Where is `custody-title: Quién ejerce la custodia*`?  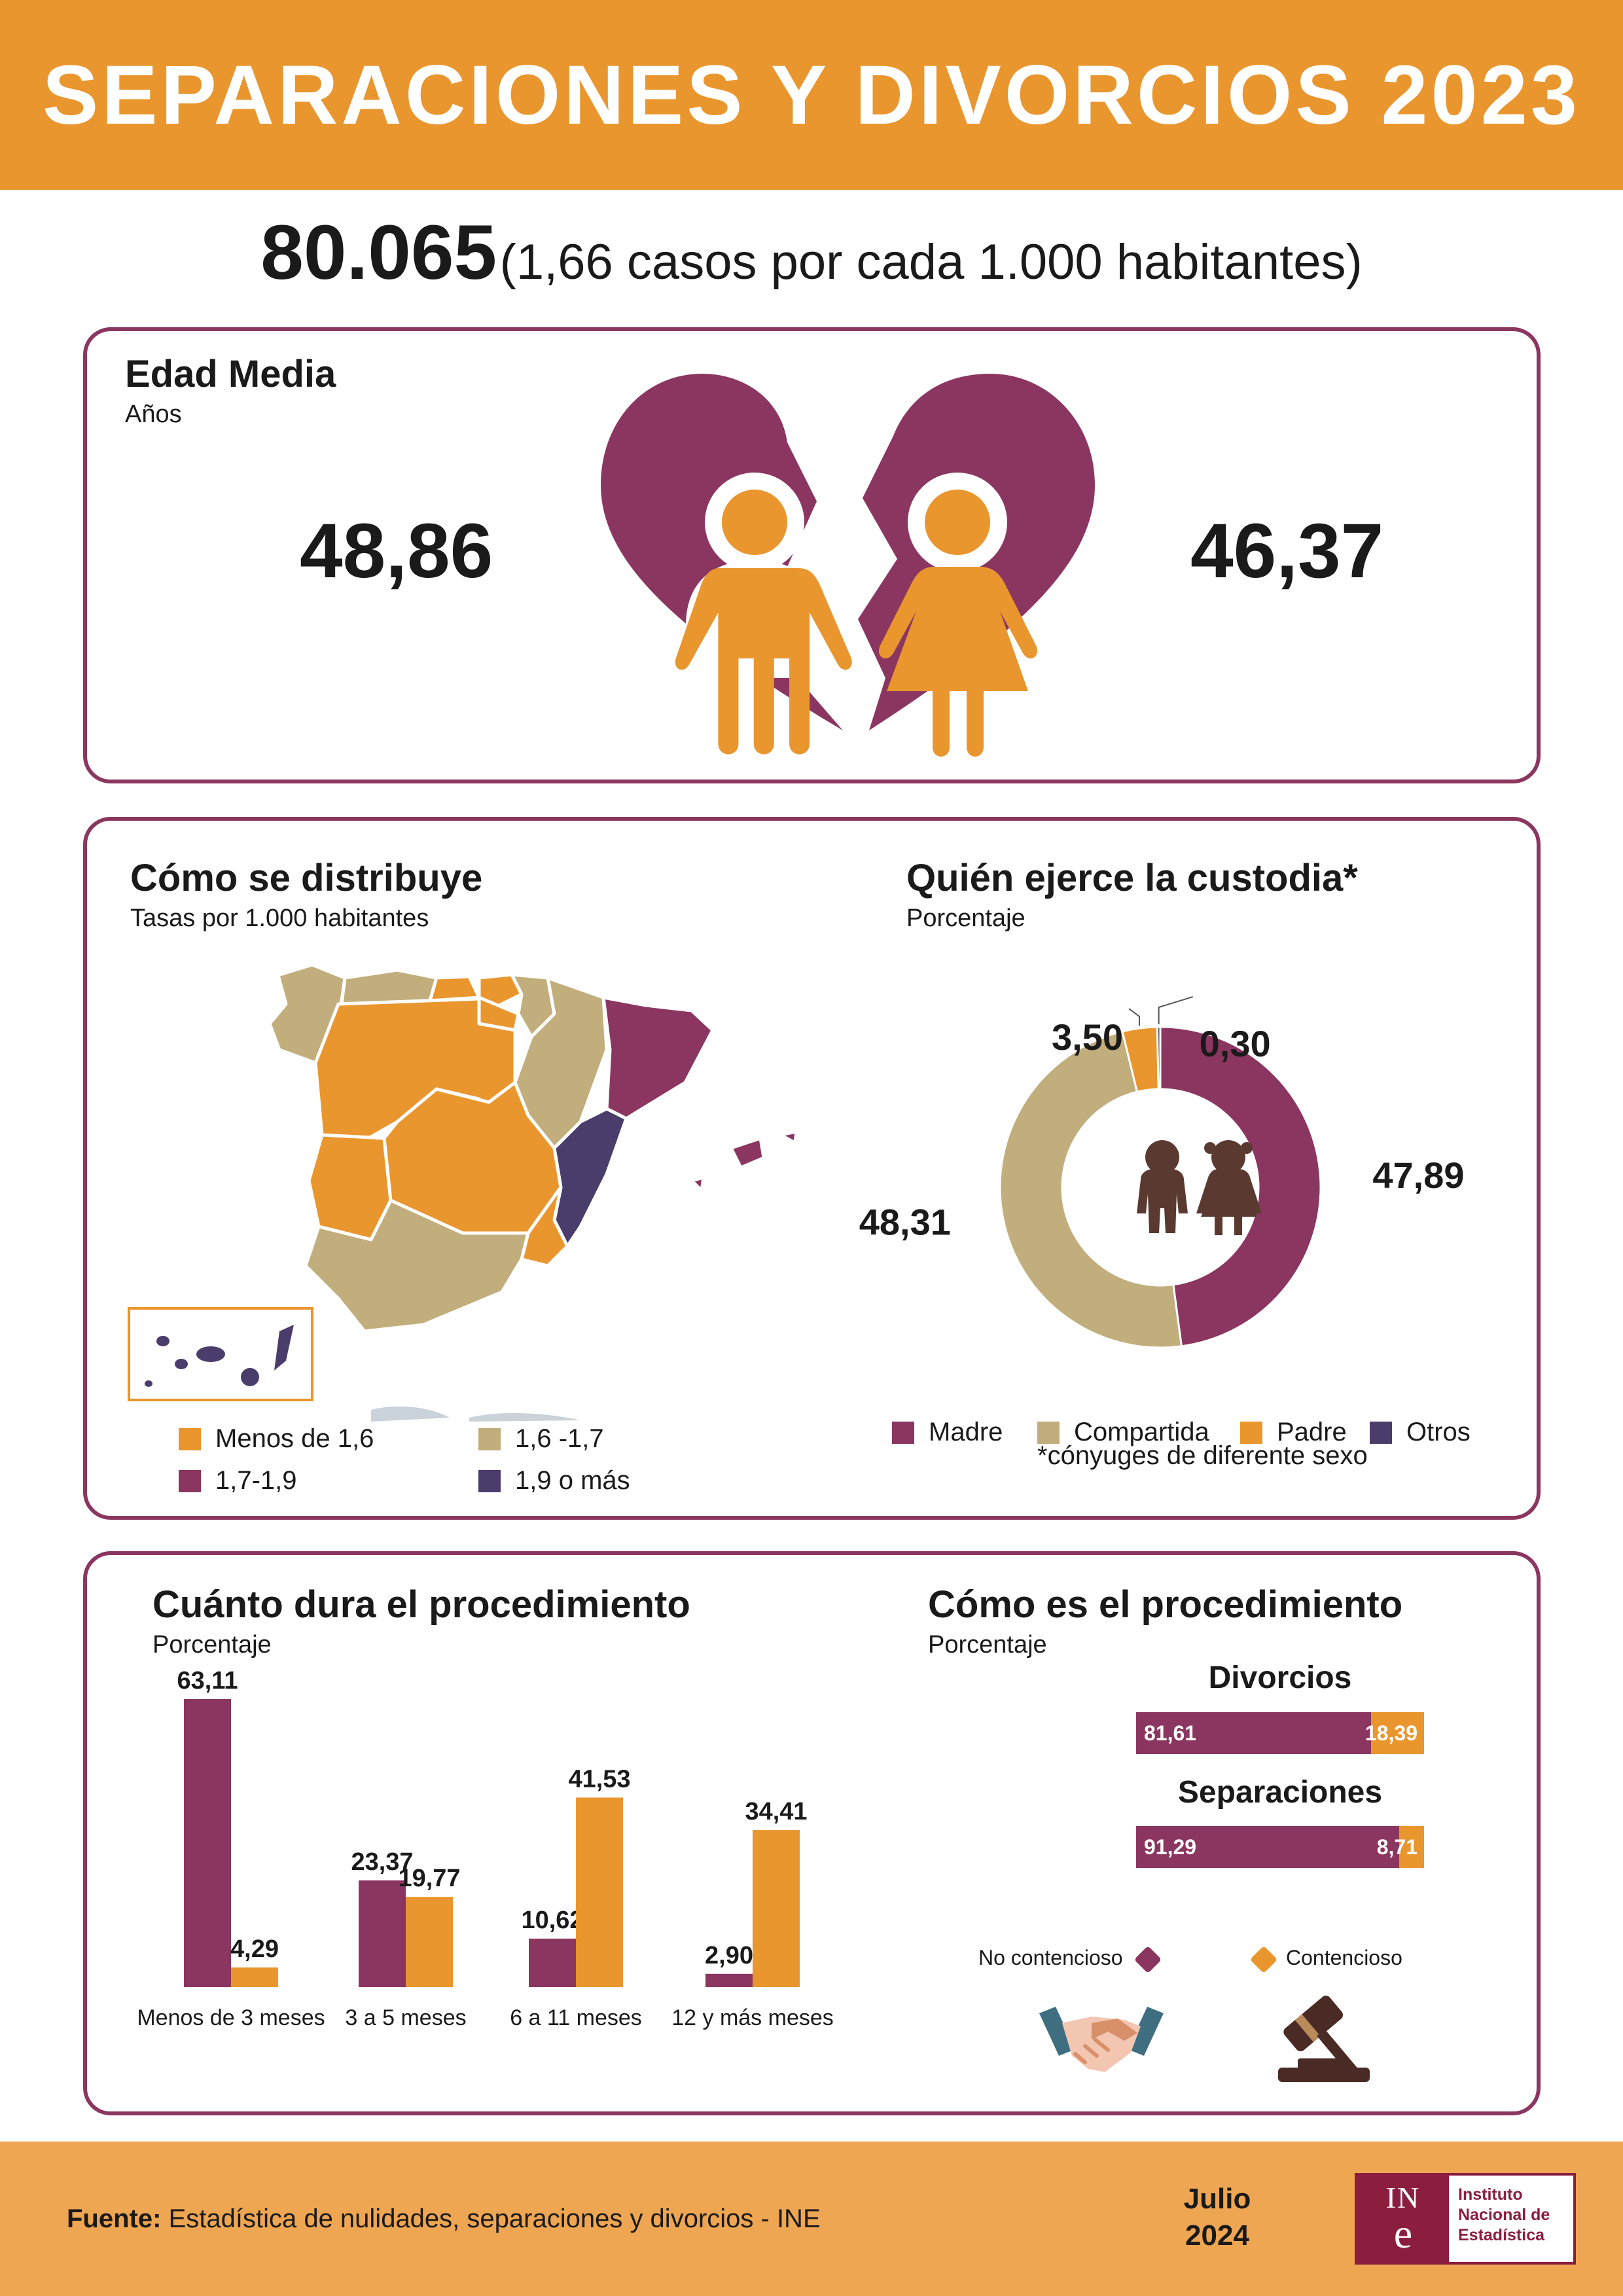 custody-title: Quién ejerce la custodia* is located at coordinates (1132, 878).